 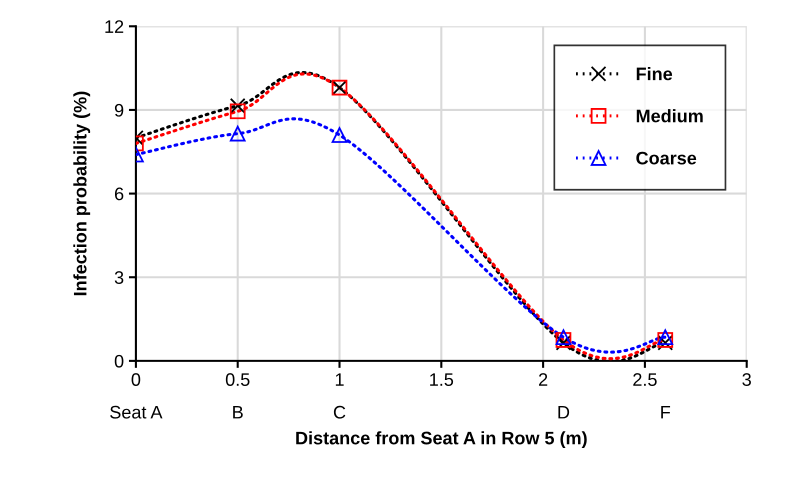 I want to click on x-tick-label: 2, so click(x=543, y=379).